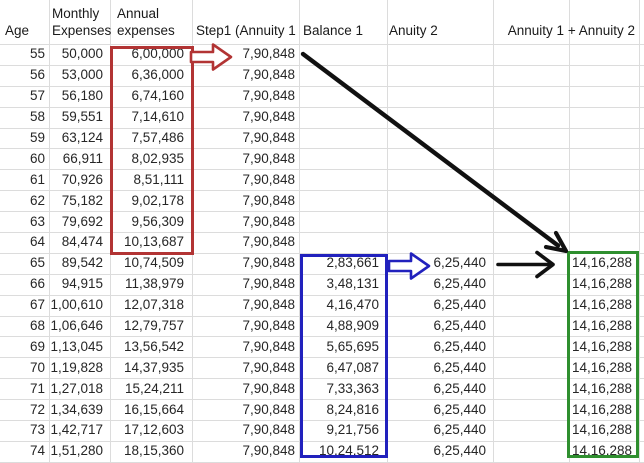  Describe the element at coordinates (246, 22) in the screenshot. I see `header-step1-annuity1: Step1 (Annuity 1` at that location.